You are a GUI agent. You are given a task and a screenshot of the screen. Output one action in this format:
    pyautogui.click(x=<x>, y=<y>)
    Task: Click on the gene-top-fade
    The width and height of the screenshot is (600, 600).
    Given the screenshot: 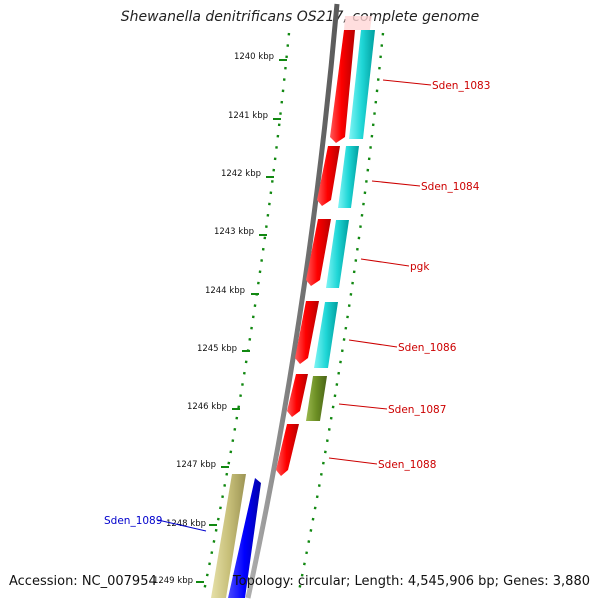 What is the action you would take?
    pyautogui.click(x=358, y=23)
    